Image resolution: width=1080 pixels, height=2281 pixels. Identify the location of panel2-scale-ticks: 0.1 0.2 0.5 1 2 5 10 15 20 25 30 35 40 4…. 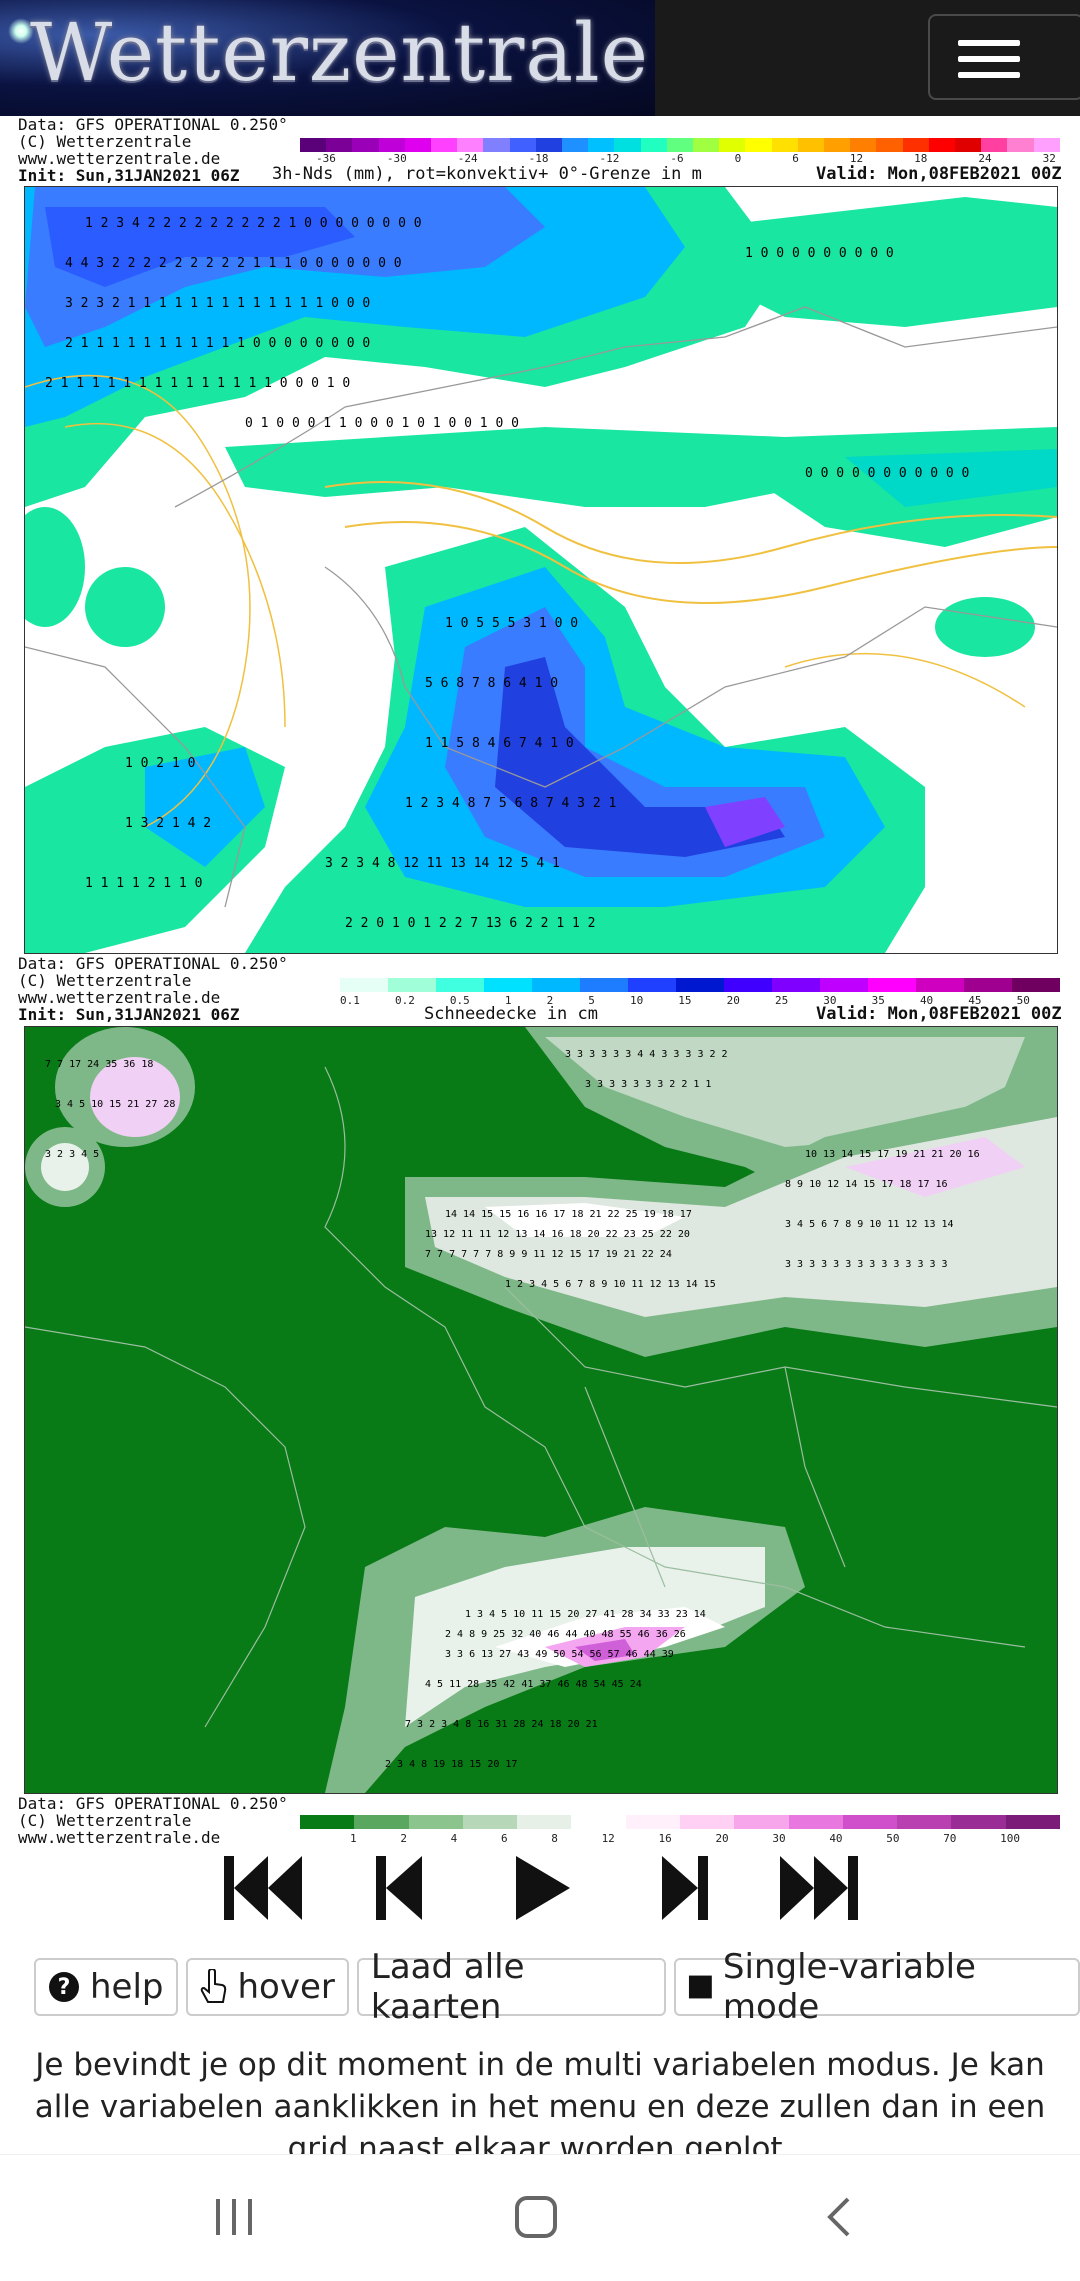
(685, 1000).